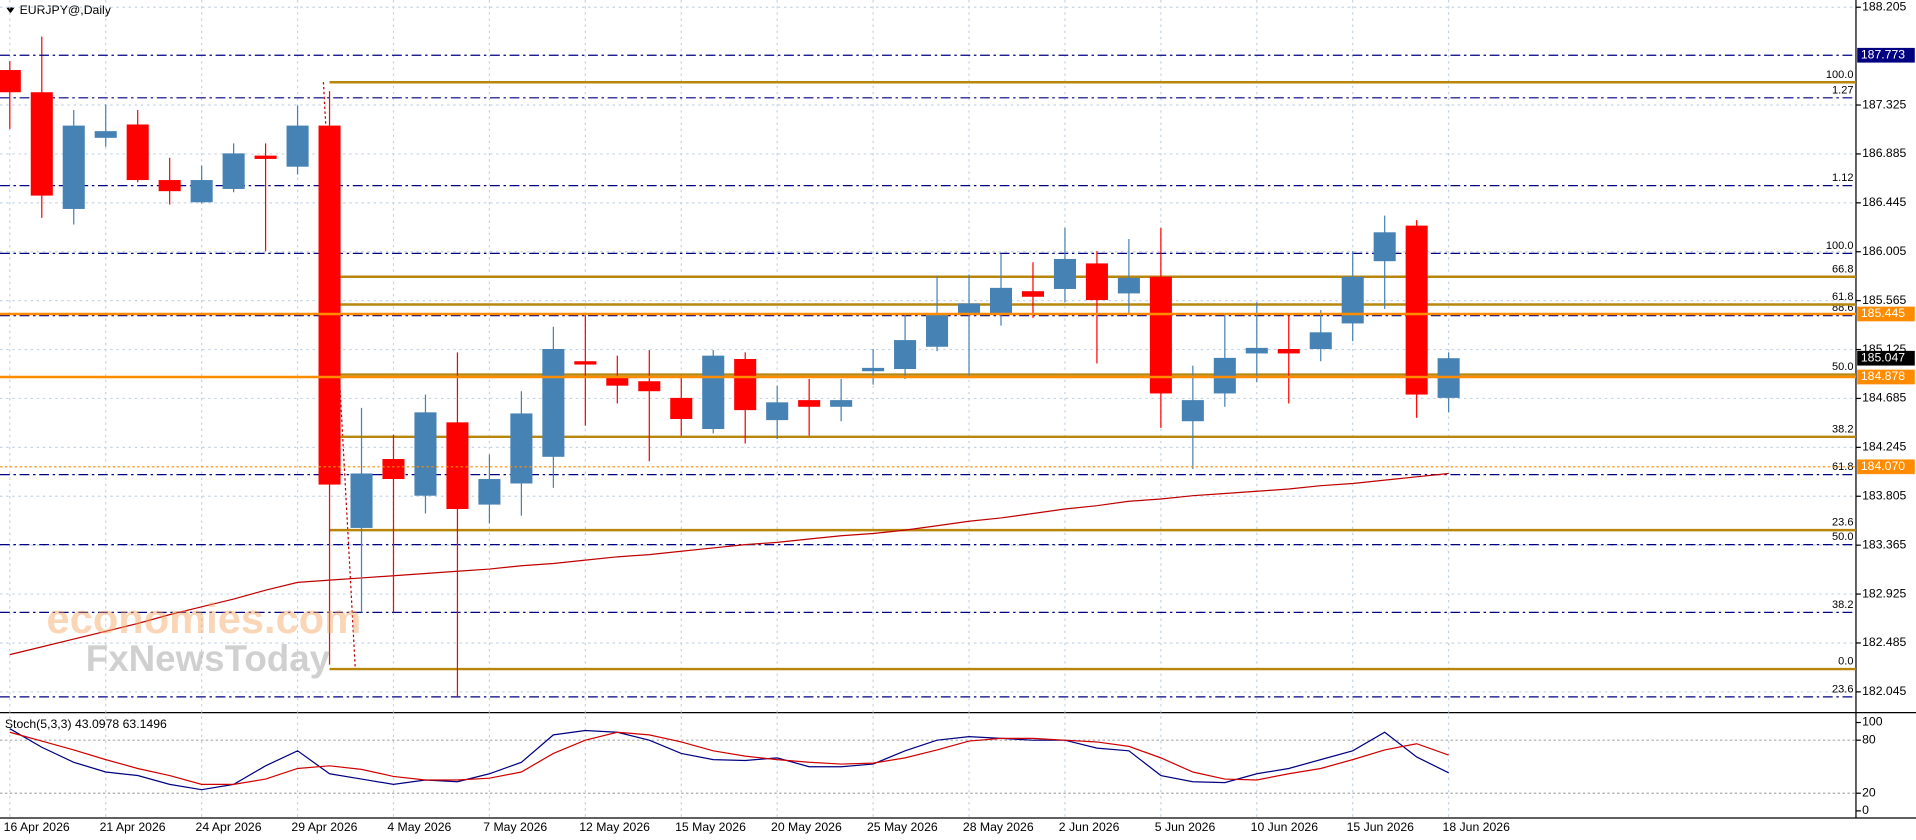 Image resolution: width=1916 pixels, height=840 pixels. Describe the element at coordinates (902, 827) in the screenshot. I see `x-tick-label: 25 May 2026` at that location.